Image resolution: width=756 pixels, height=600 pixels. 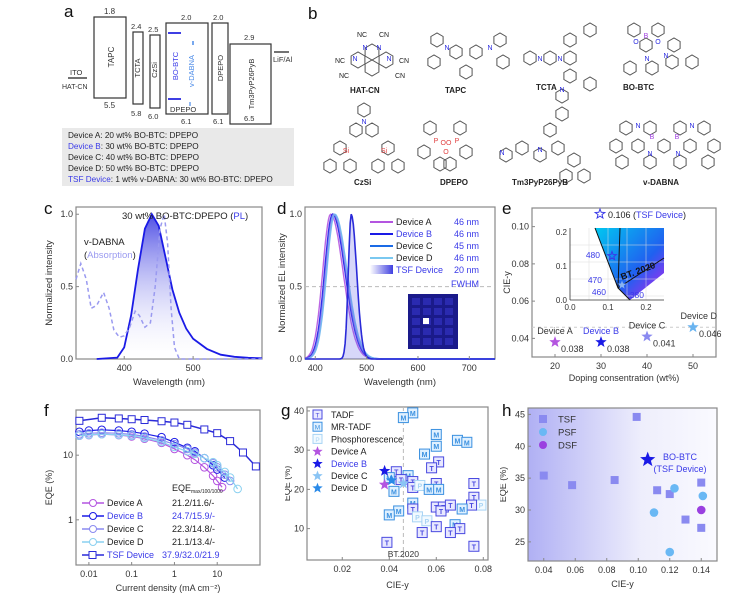 I want to click on x-tick-label: 0.08, so click(x=607, y=570).